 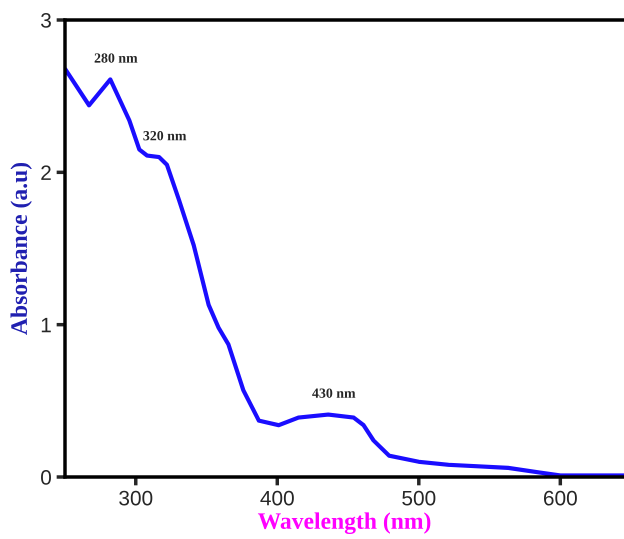 What do you see at coordinates (21, 248) in the screenshot?
I see `y-axis-title: Absorbance (a.u)` at bounding box center [21, 248].